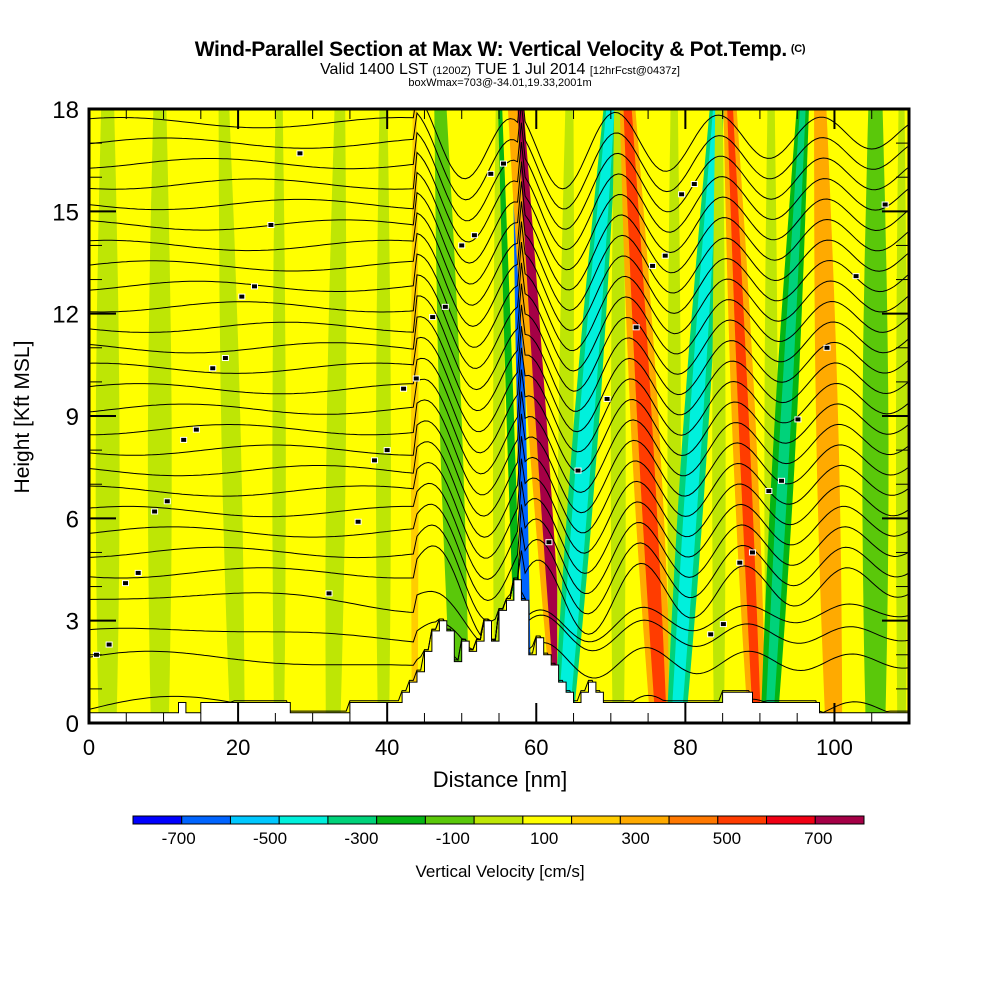 The image size is (1000, 1000). Describe the element at coordinates (179, 838) in the screenshot. I see `colorbar-tick-label: -700` at that location.